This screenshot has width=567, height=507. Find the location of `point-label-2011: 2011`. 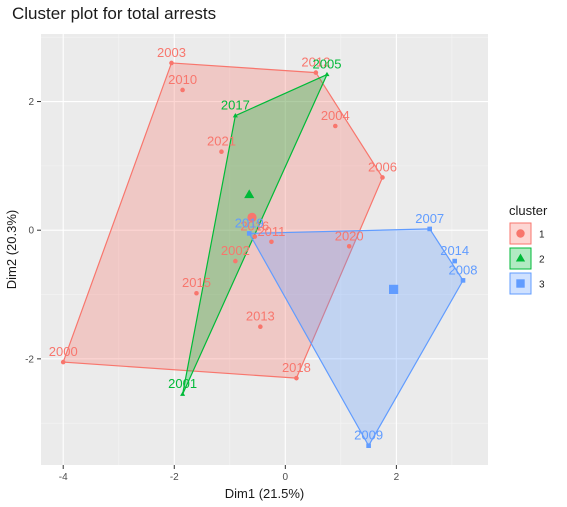

point-label-2011: 2011 is located at coordinates (271, 231).